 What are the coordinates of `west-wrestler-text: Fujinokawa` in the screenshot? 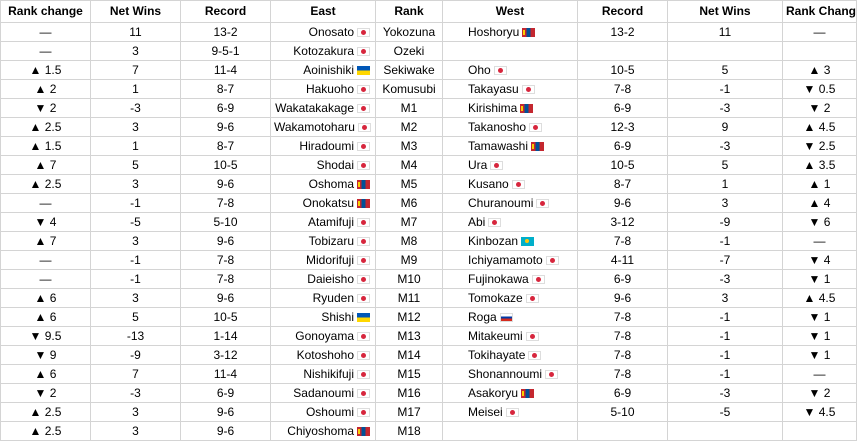 It's located at (498, 279).